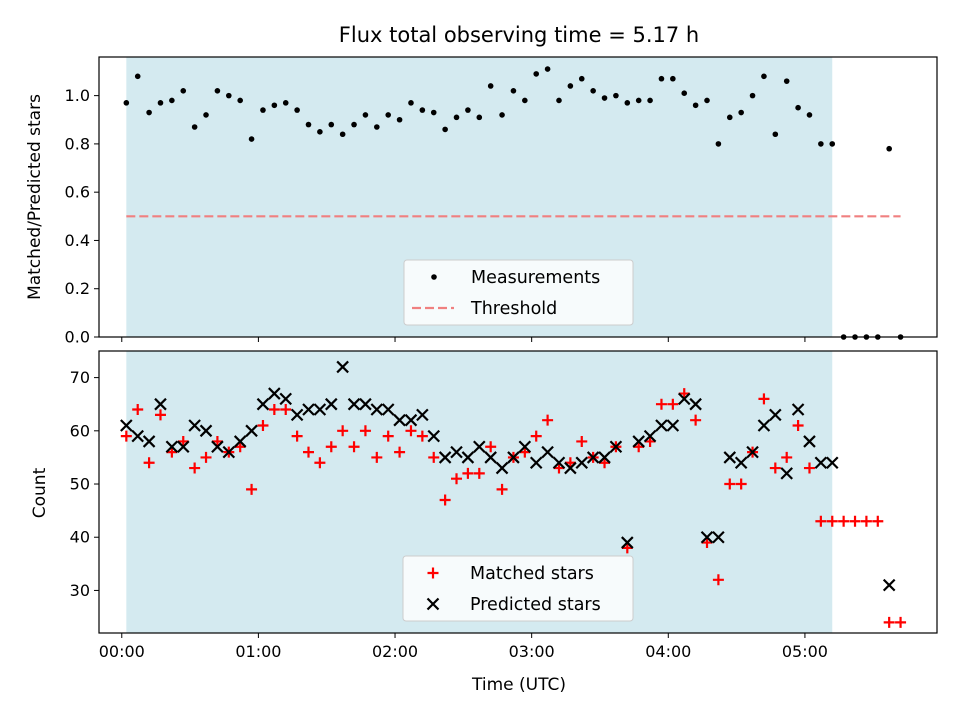 The image size is (960, 720). What do you see at coordinates (35, 197) in the screenshot?
I see `ratio-y-axis-label: Matched/Predicted stars` at bounding box center [35, 197].